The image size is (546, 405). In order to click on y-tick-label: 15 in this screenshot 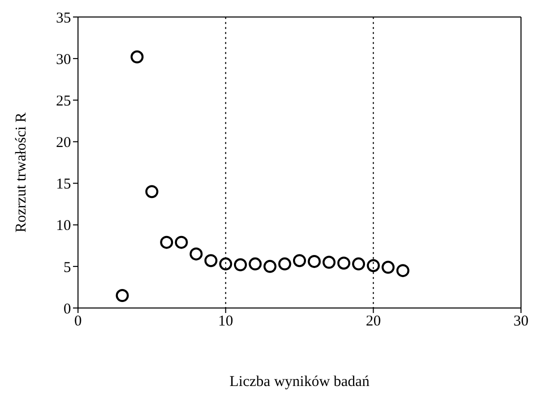, I will do `click(63, 184)`.